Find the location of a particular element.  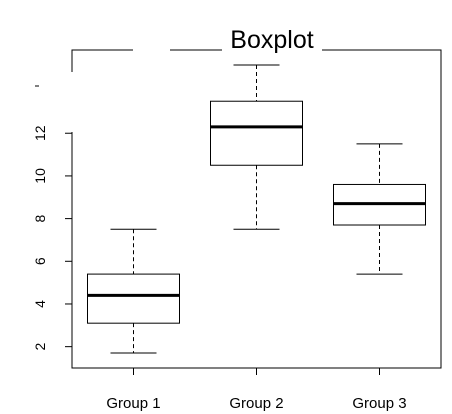

chart-title: Boxplot is located at coordinates (271, 40).